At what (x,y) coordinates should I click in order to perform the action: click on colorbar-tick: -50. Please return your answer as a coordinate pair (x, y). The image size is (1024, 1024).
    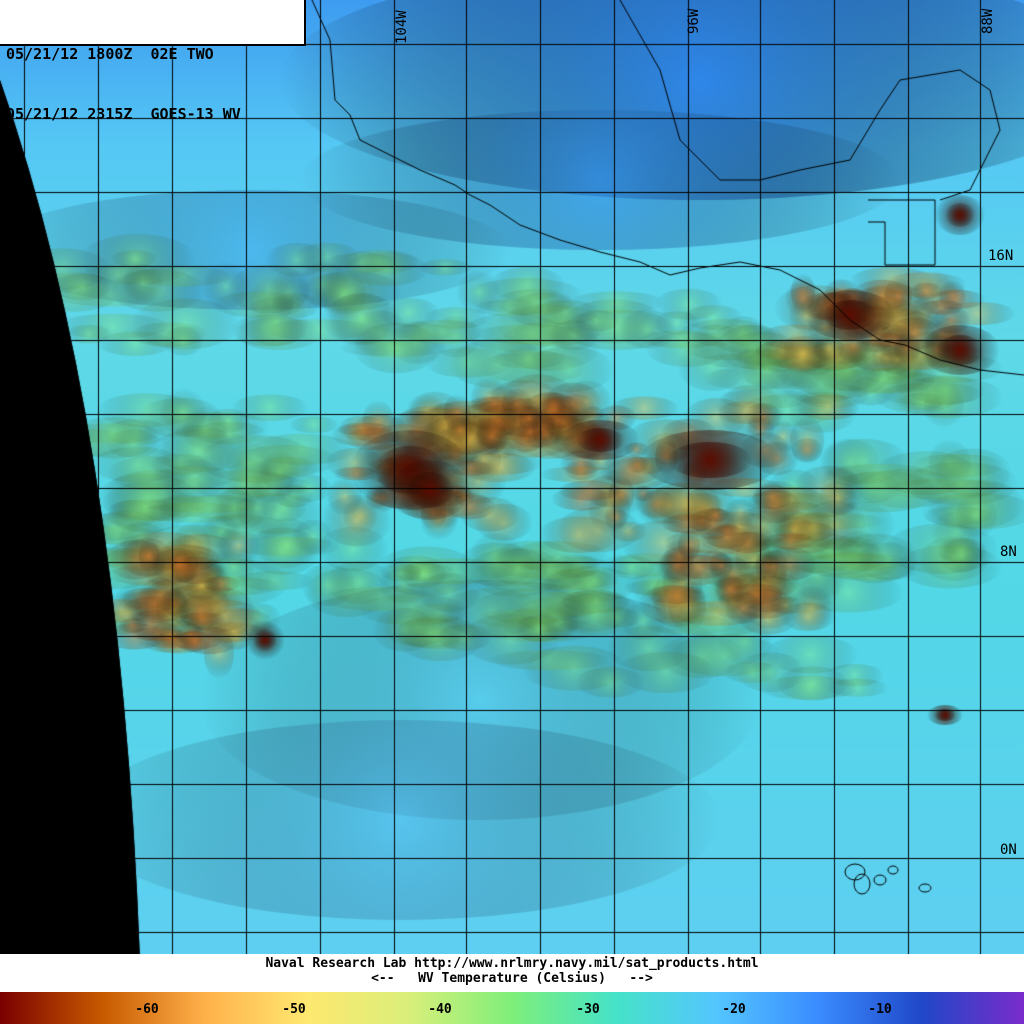
    Looking at the image, I should click on (294, 1009).